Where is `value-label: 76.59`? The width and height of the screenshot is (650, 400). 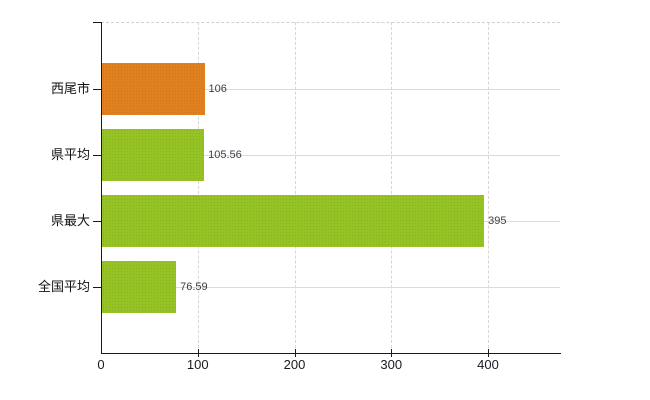
value-label: 76.59 is located at coordinates (194, 287).